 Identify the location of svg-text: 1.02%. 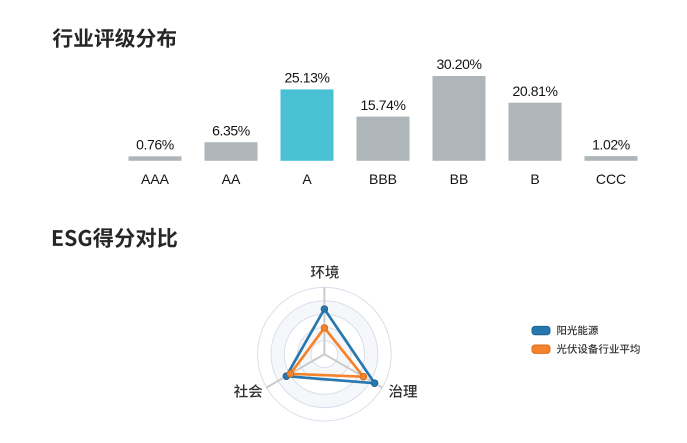
(611, 144).